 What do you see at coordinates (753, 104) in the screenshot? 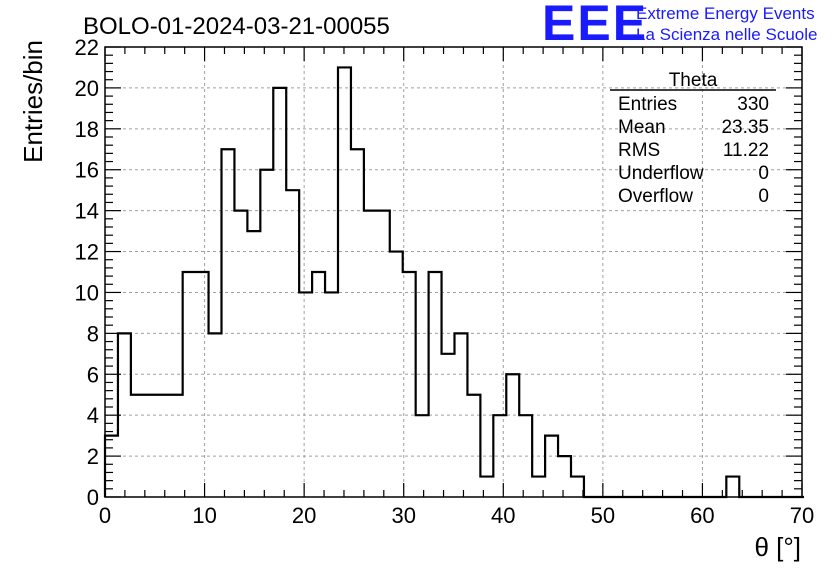
I see `stats-row-value: 330` at bounding box center [753, 104].